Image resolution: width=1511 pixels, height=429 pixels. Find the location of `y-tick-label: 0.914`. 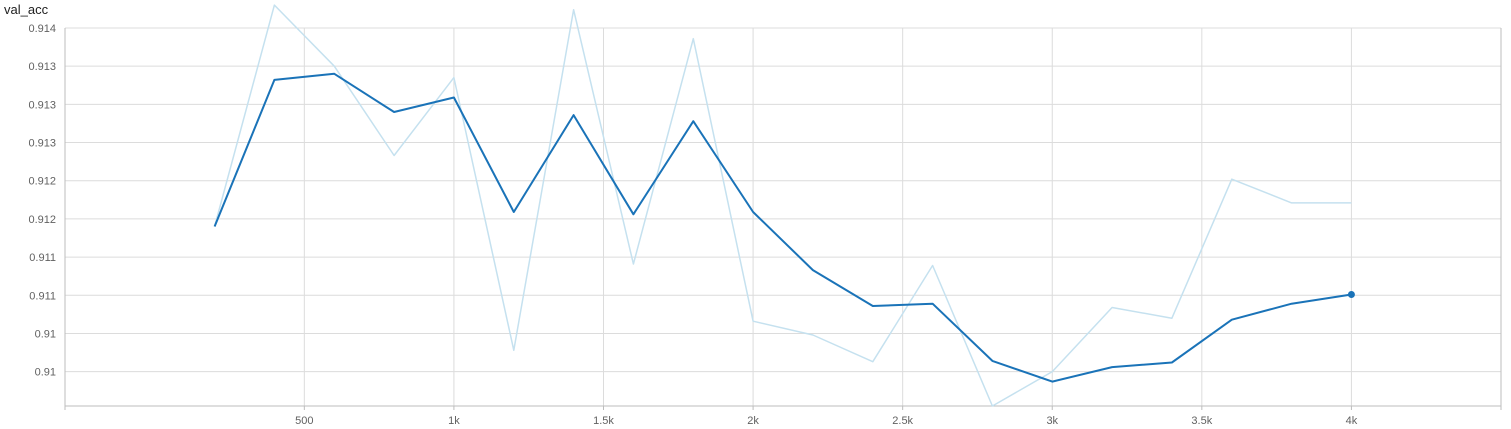

y-tick-label: 0.914 is located at coordinates (42, 29).